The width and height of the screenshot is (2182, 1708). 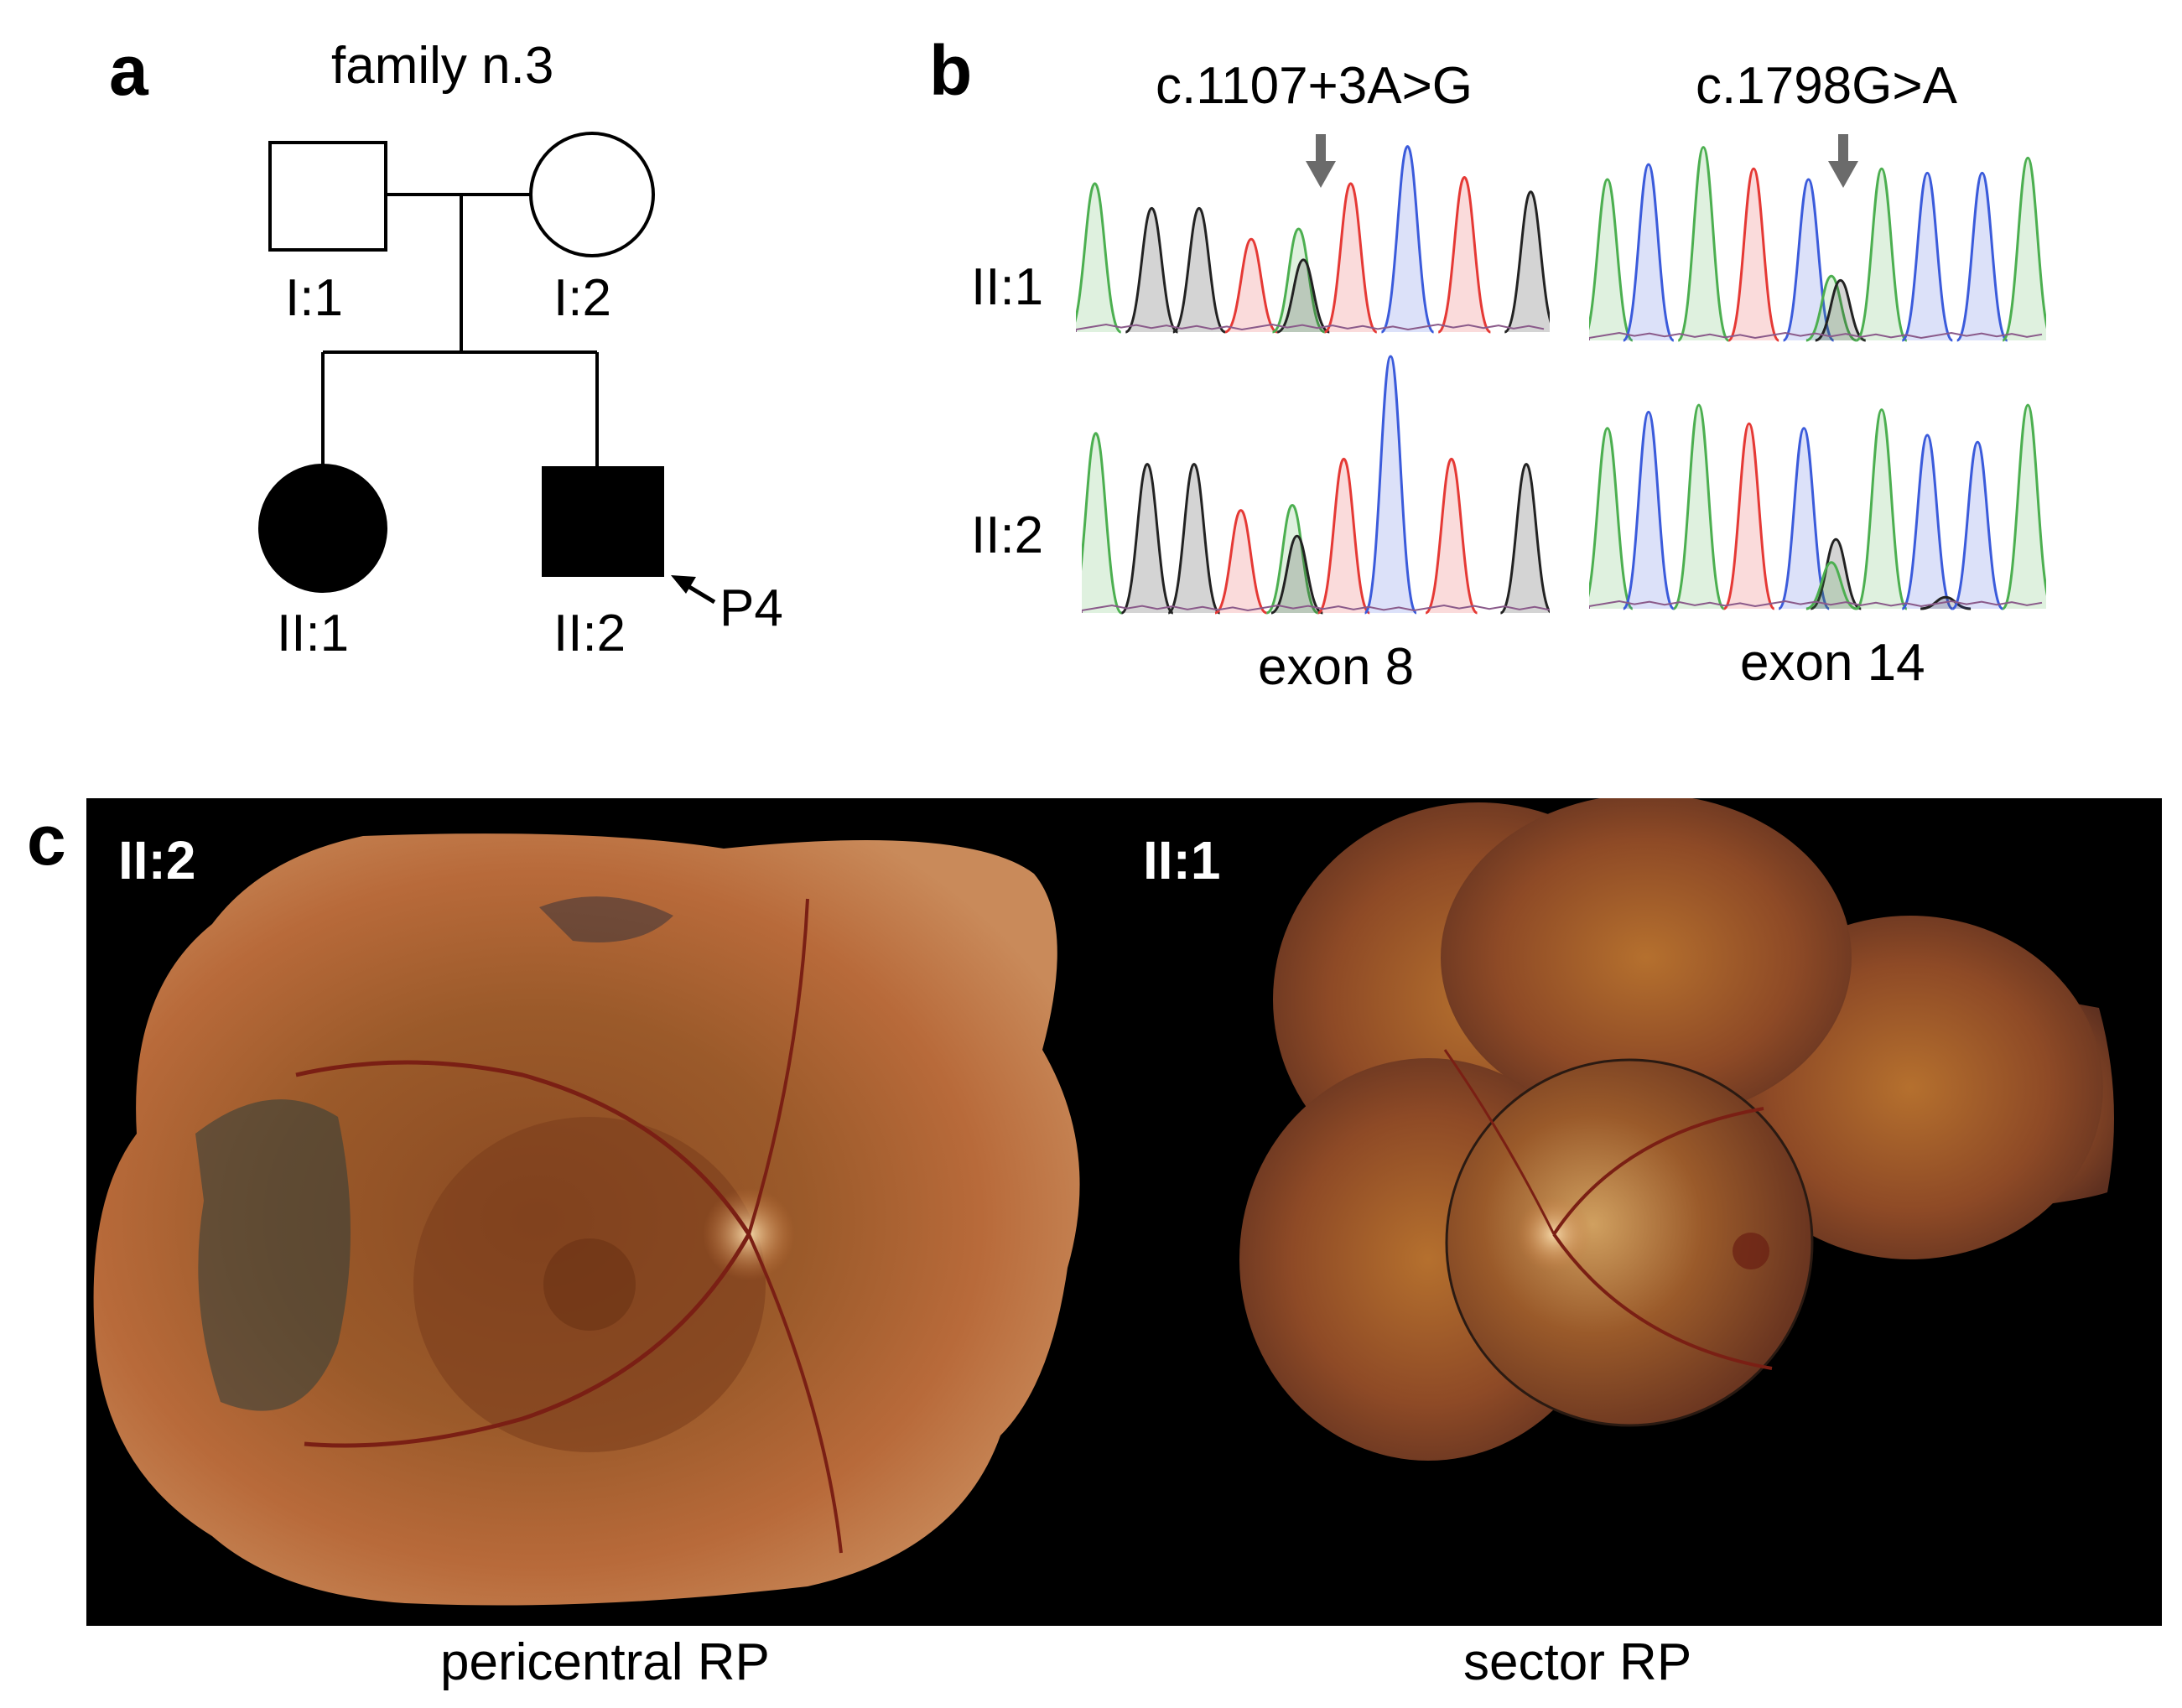 I want to click on individual-II2-symbol, so click(x=603, y=521).